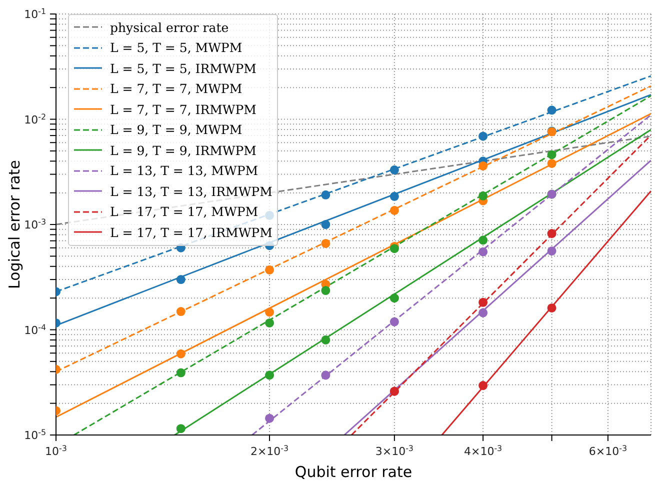  I want to click on legend-label: L = 5, T = 5, MWPM, so click(176, 48).